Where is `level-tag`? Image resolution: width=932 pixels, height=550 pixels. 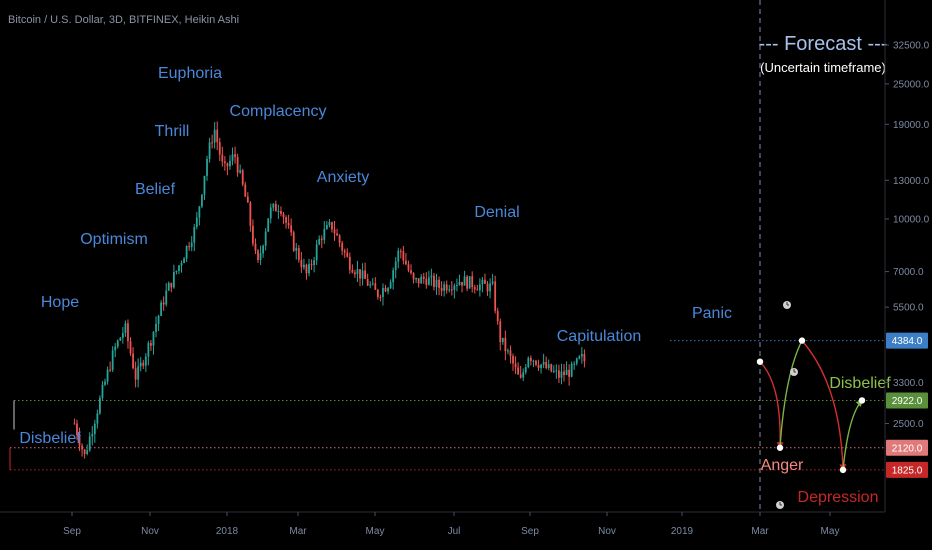 level-tag is located at coordinates (907, 447).